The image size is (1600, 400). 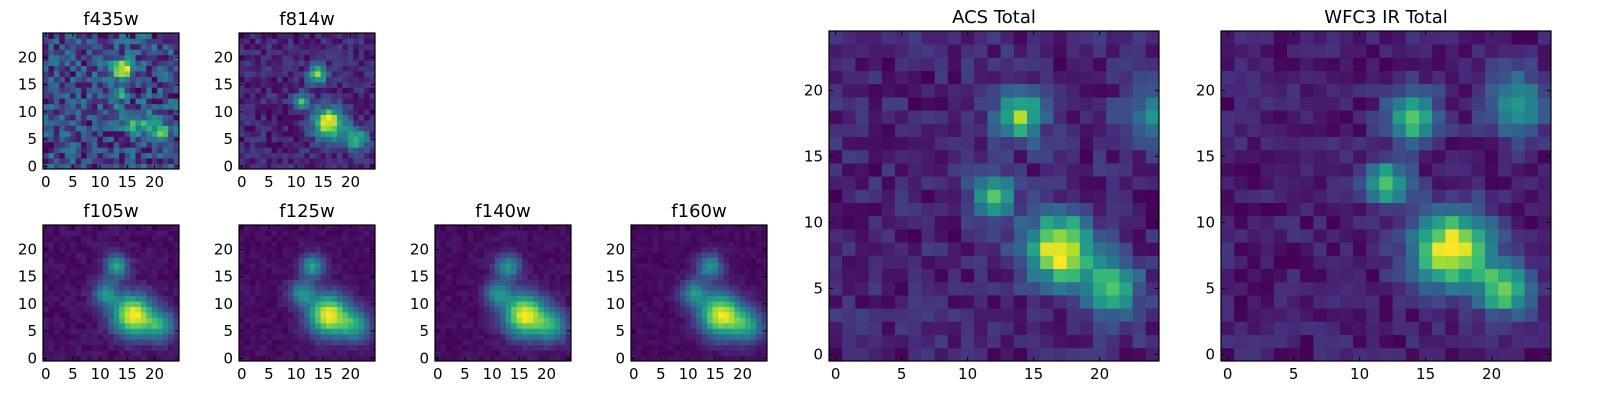 What do you see at coordinates (154, 374) in the screenshot?
I see `x-tick-label: 20` at bounding box center [154, 374].